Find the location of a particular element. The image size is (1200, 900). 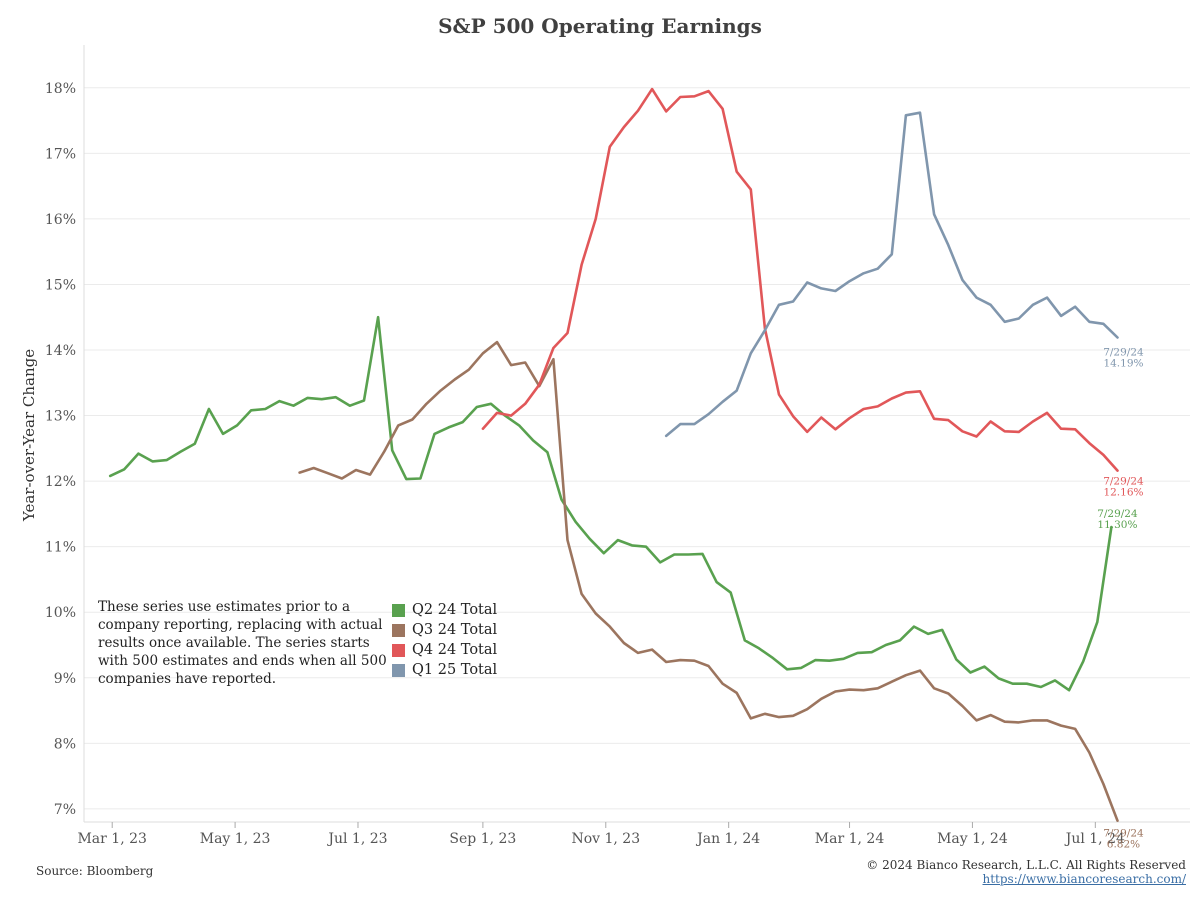

legend-item-q3: Q3 24 Total is located at coordinates (444, 630).